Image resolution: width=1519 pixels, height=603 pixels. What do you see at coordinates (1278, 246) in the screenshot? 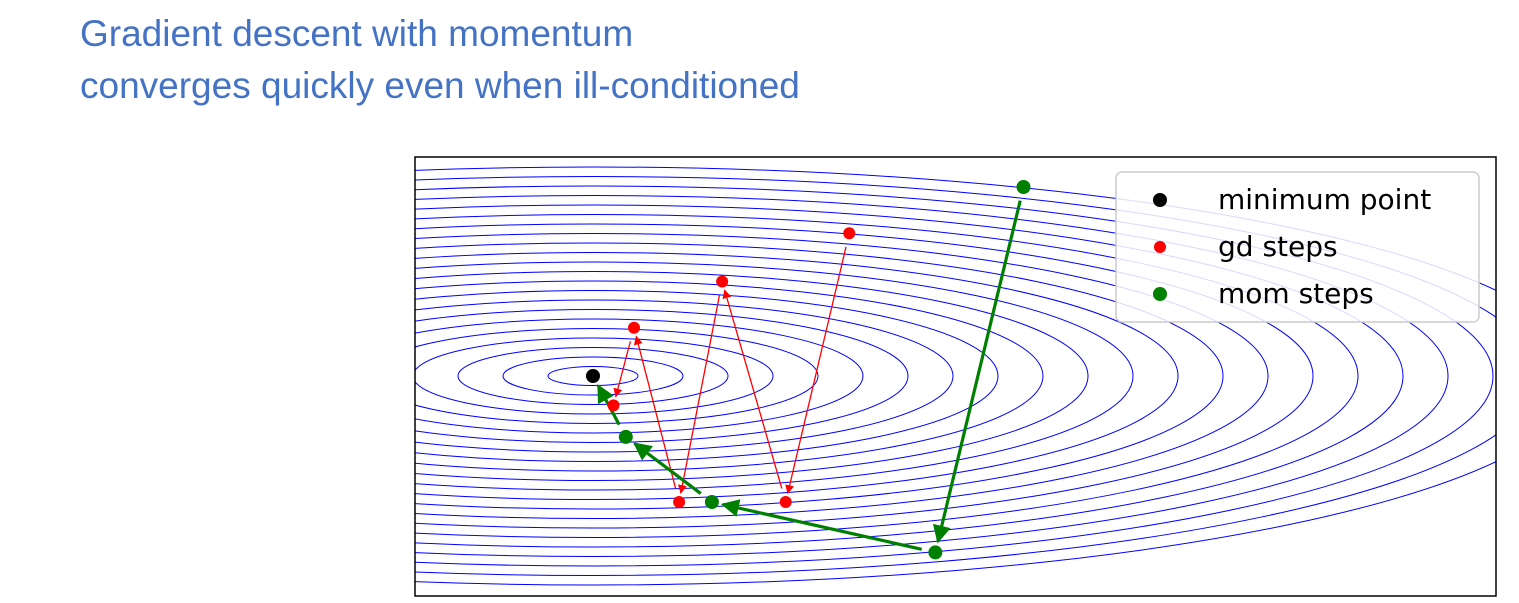
I see `legend-label-gd: gd steps` at bounding box center [1278, 246].